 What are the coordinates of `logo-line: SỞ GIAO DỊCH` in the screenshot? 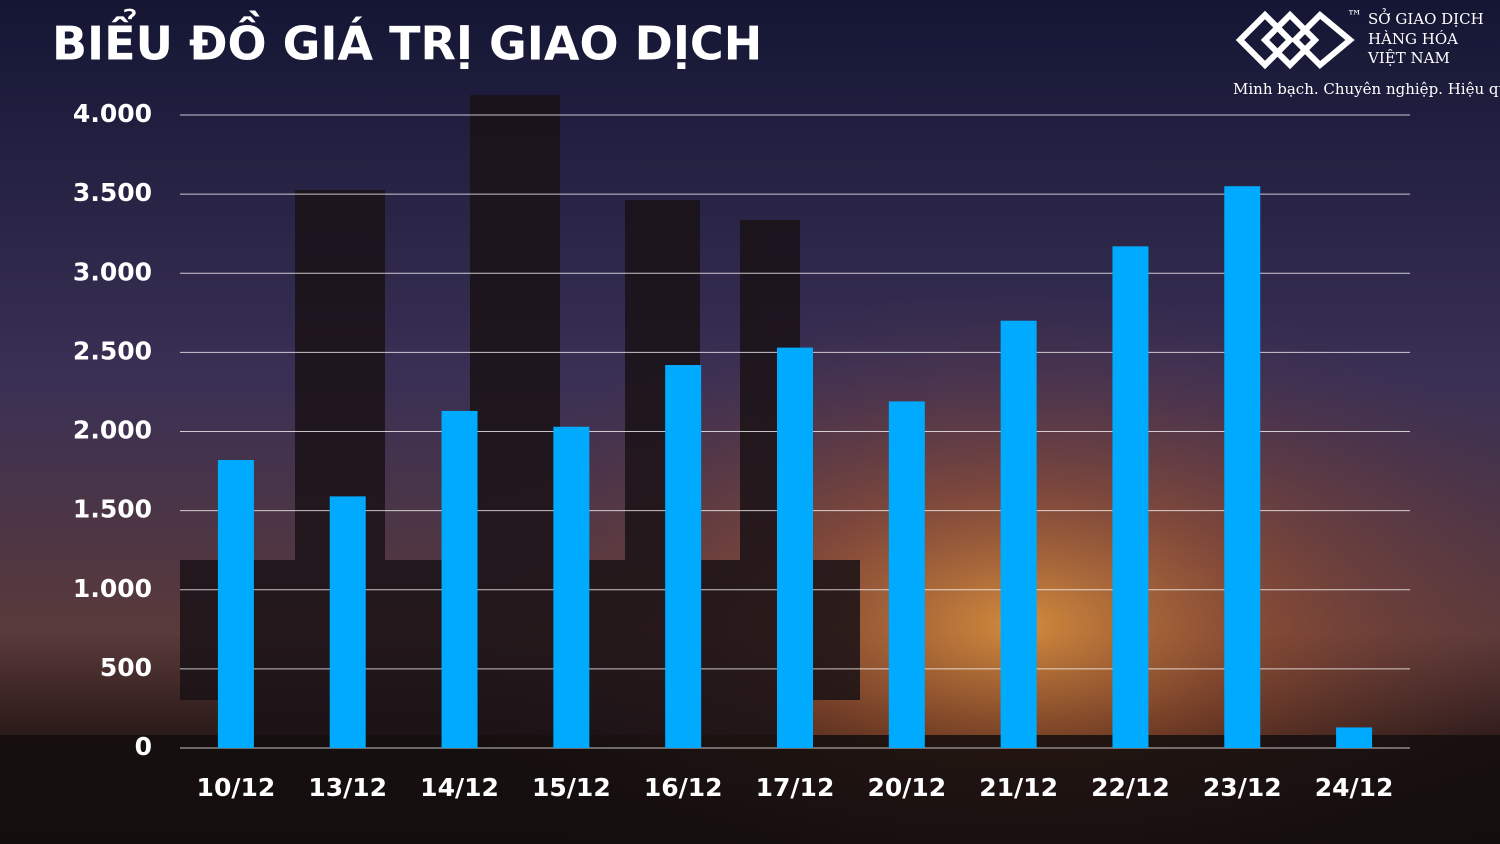 It's located at (1426, 18).